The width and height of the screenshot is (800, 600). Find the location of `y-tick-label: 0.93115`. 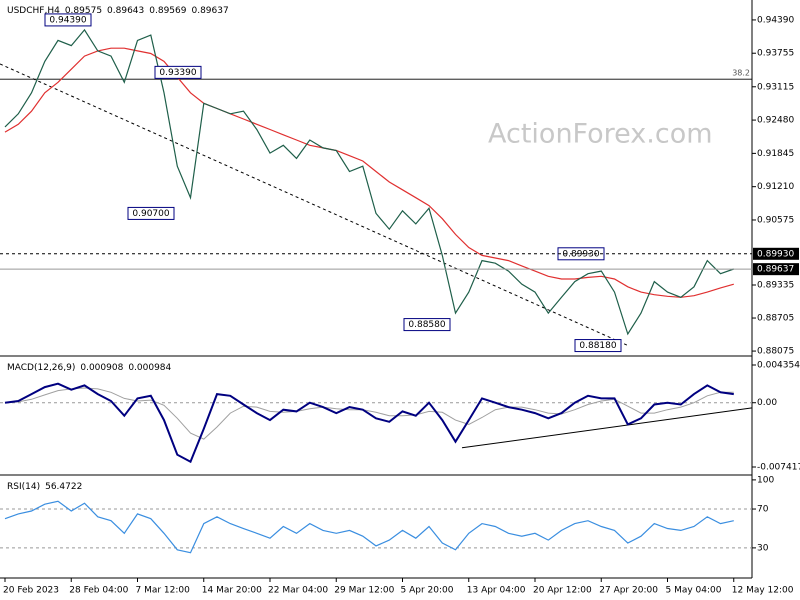

y-tick-label: 0.93115 is located at coordinates (775, 87).